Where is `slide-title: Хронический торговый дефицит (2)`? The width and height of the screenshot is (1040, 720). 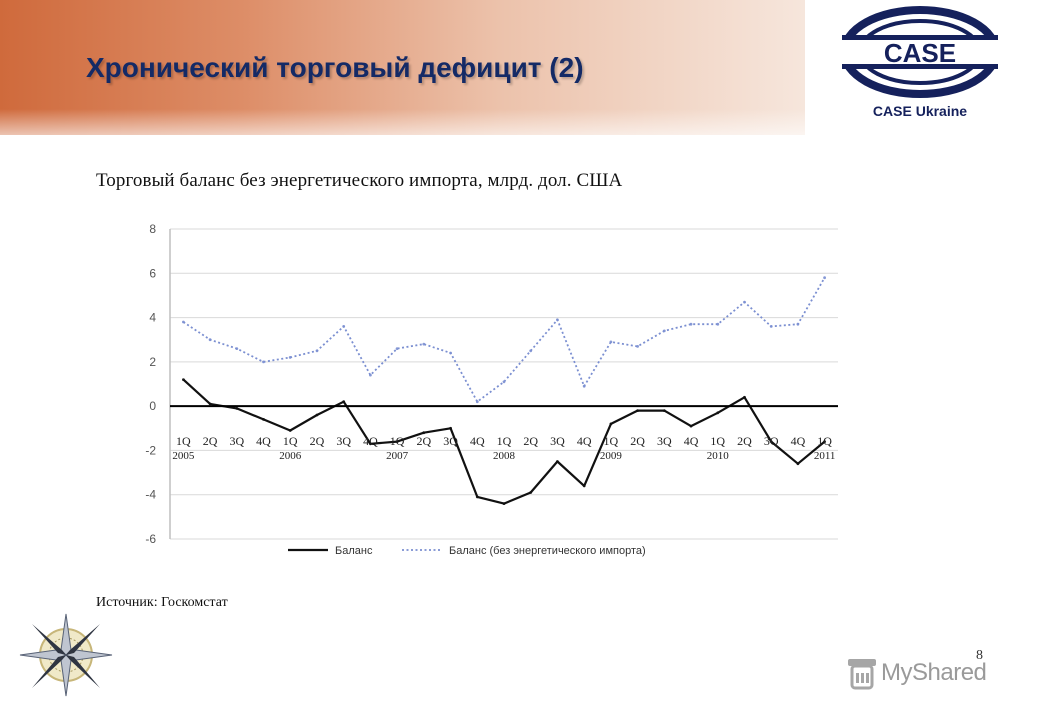
slide-title: Хронический торговый дефицит (2) is located at coordinates (335, 67).